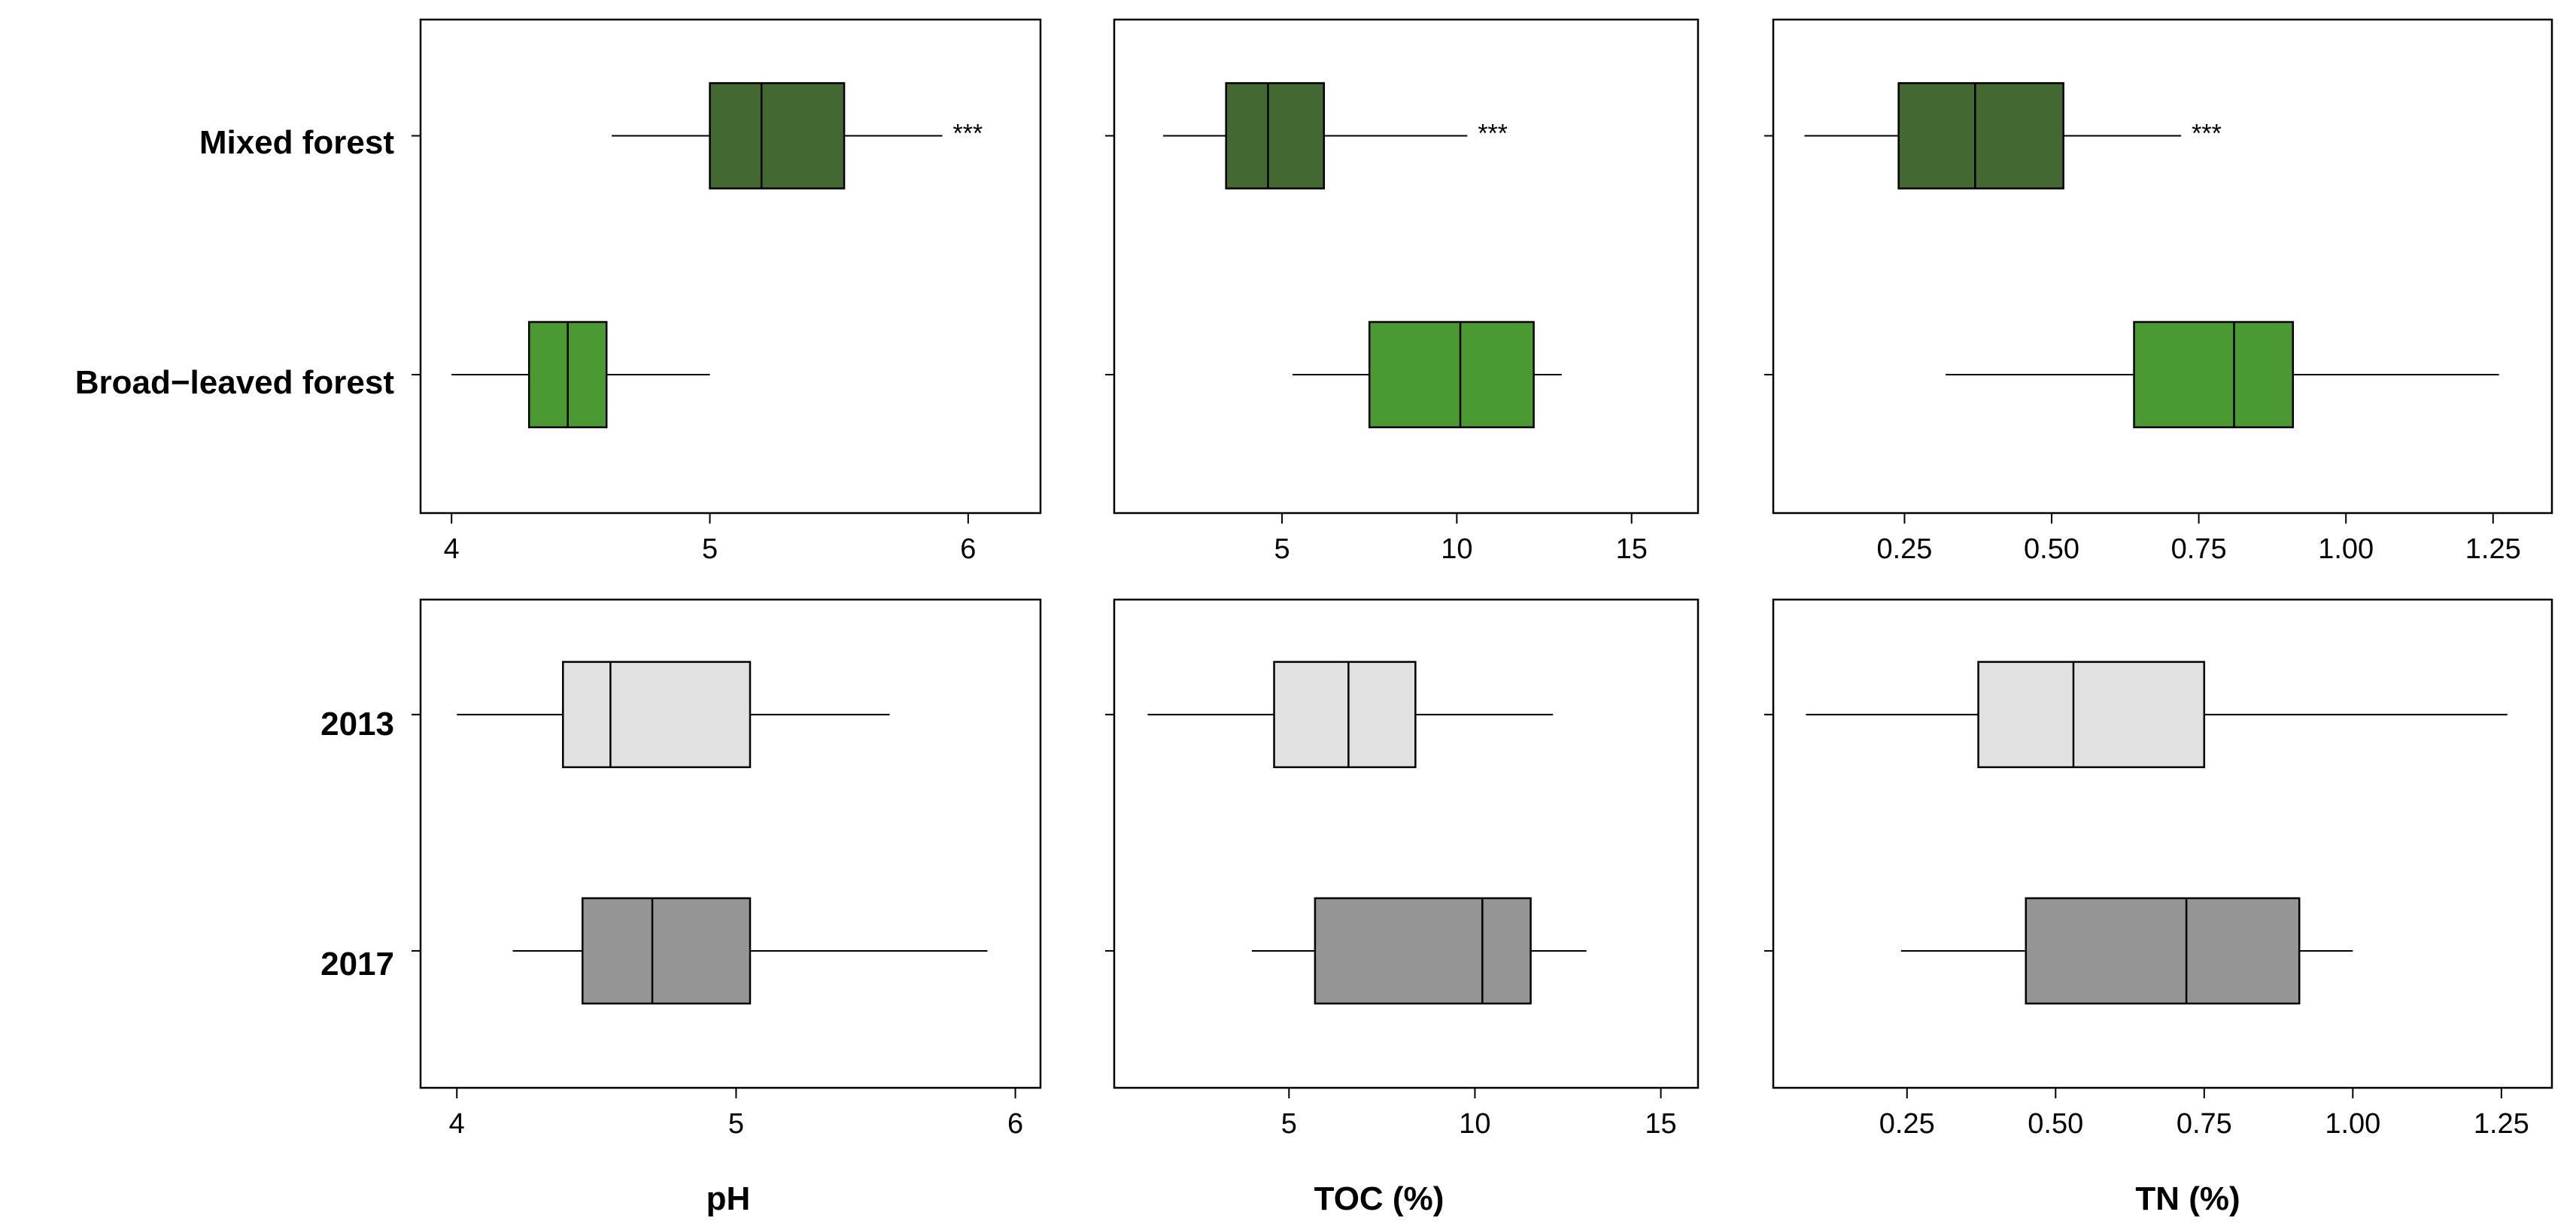 The image size is (2576, 1230). Describe the element at coordinates (2187, 1199) in the screenshot. I see `x-title-tn: TN (%)` at that location.